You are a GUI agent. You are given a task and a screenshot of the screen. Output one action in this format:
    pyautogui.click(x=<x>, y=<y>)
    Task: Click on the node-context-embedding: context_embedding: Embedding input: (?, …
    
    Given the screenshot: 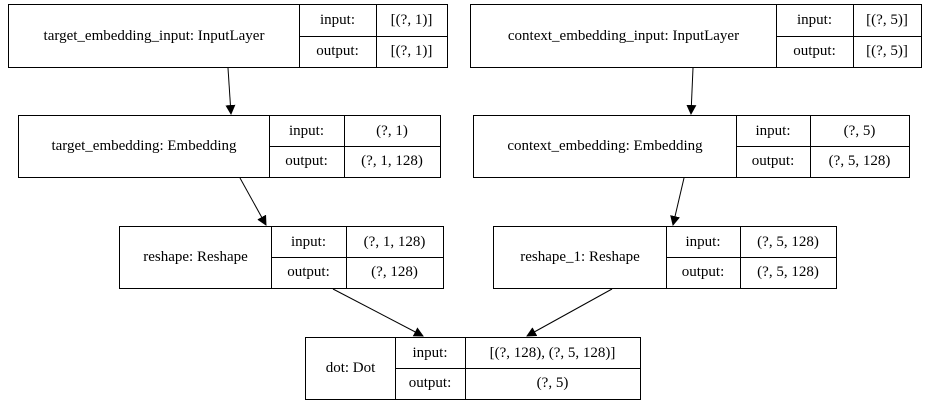 What is the action you would take?
    pyautogui.click(x=691, y=146)
    